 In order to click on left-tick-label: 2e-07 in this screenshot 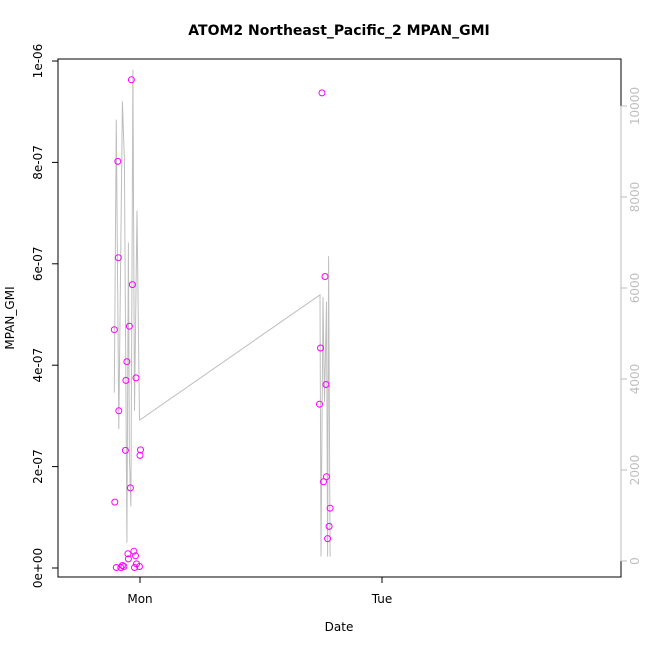, I will do `click(38, 466)`.